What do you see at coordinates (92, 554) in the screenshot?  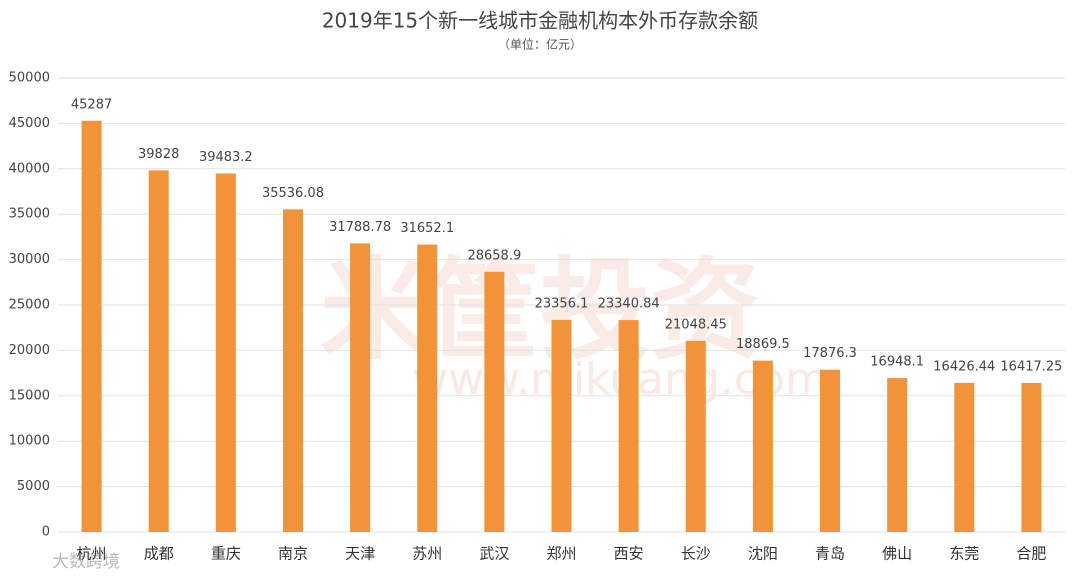 I see `x-tick-label: 杭州` at bounding box center [92, 554].